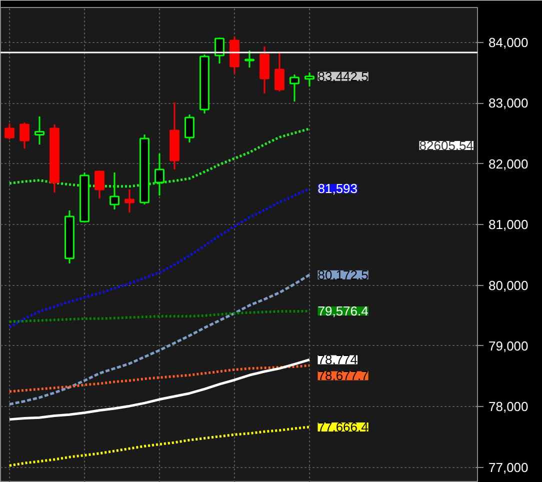  What do you see at coordinates (508, 406) in the screenshot?
I see `y-tick-label: 78,000` at bounding box center [508, 406].